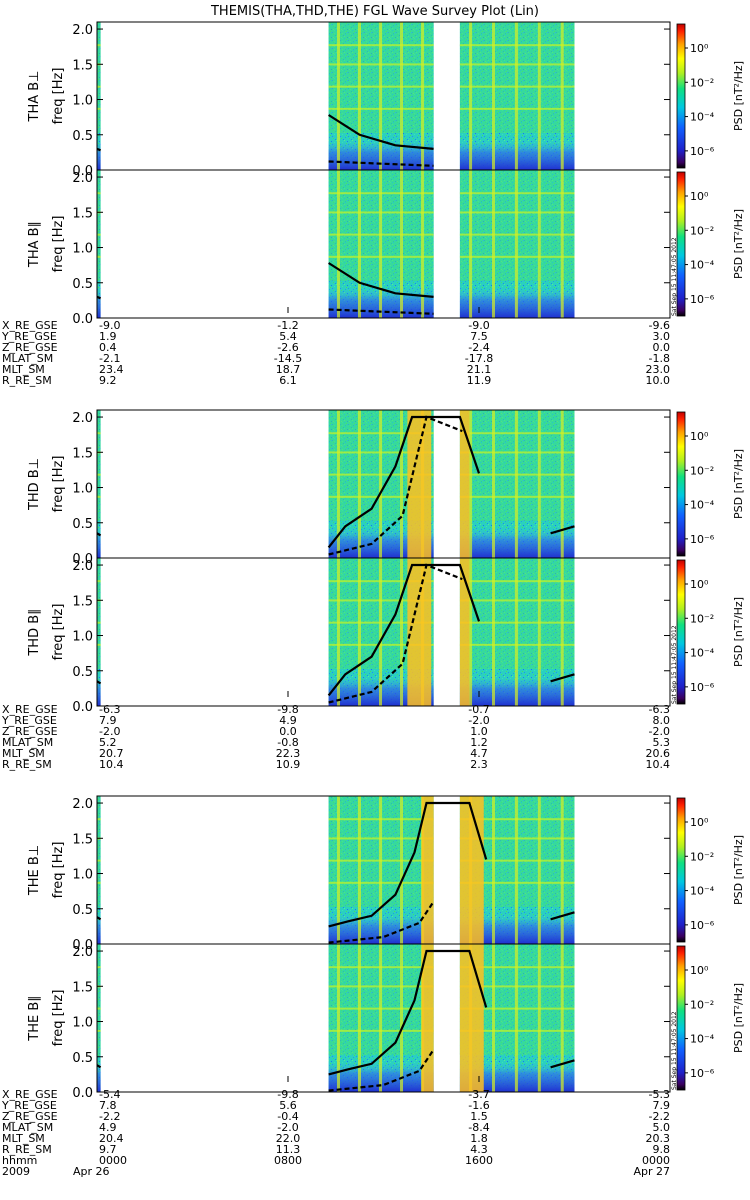 Image resolution: width=750 pixels, height=1200 pixels. Describe the element at coordinates (659, 358) in the screenshot. I see `ephemeris-value: -1.8` at that location.